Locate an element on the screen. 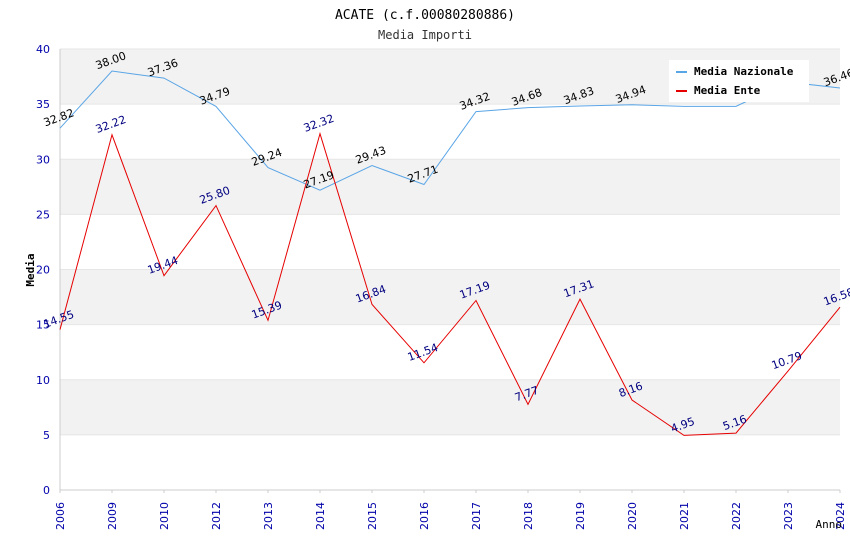 This screenshot has height=550, width=850. legend-label-media-ente: Media Ente is located at coordinates (727, 90).